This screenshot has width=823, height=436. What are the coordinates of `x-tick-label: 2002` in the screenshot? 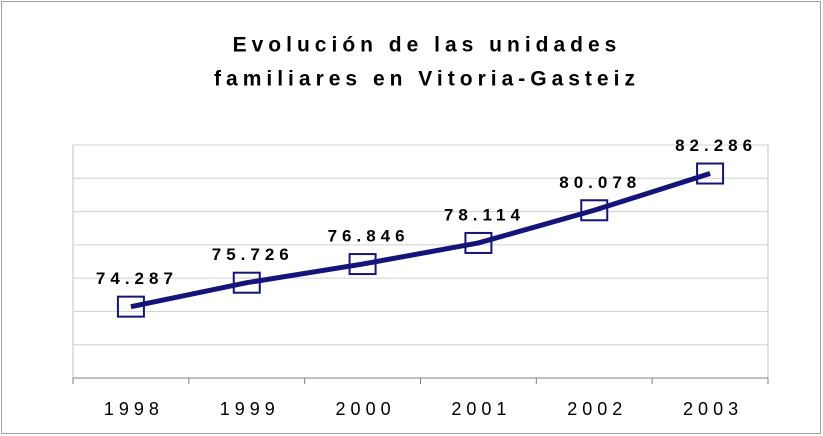 It's located at (597, 409).